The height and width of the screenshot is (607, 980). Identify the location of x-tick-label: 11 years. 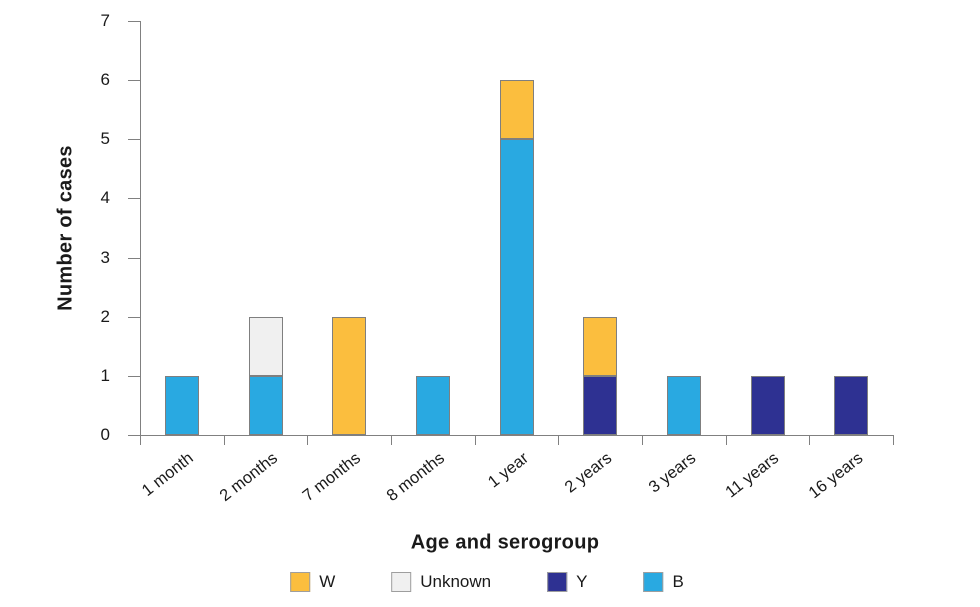
(752, 475).